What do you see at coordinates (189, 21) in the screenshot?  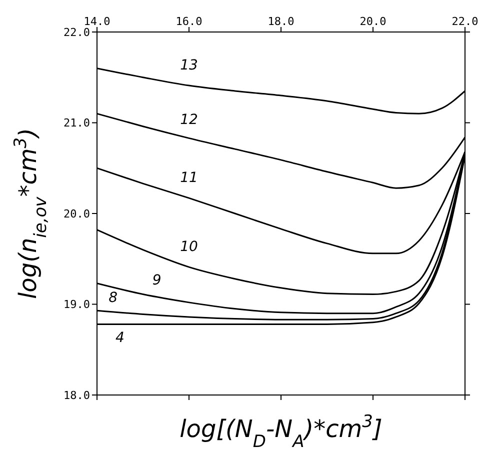 I see `x-tick-label: 16.0` at bounding box center [189, 21].